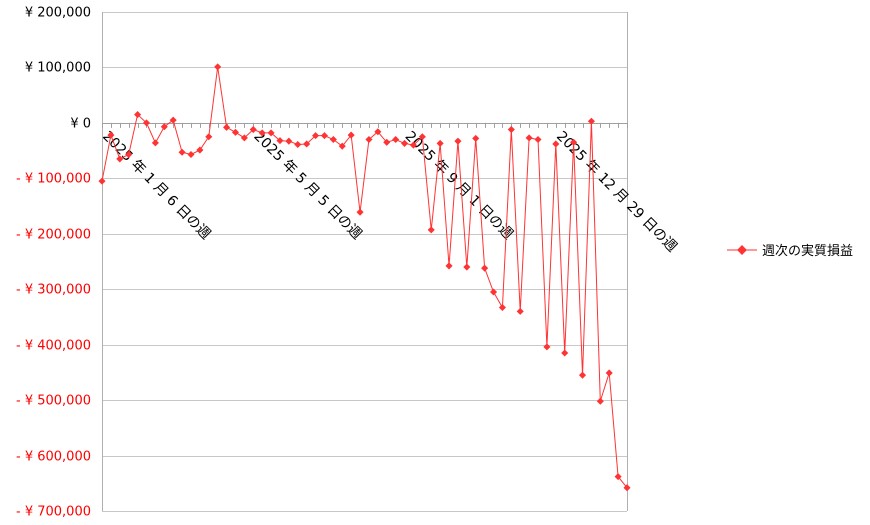 Image resolution: width=870 pixels, height=525 pixels. Describe the element at coordinates (53, 401) in the screenshot. I see `y-tick-label: - ¥ 500,000` at that location.